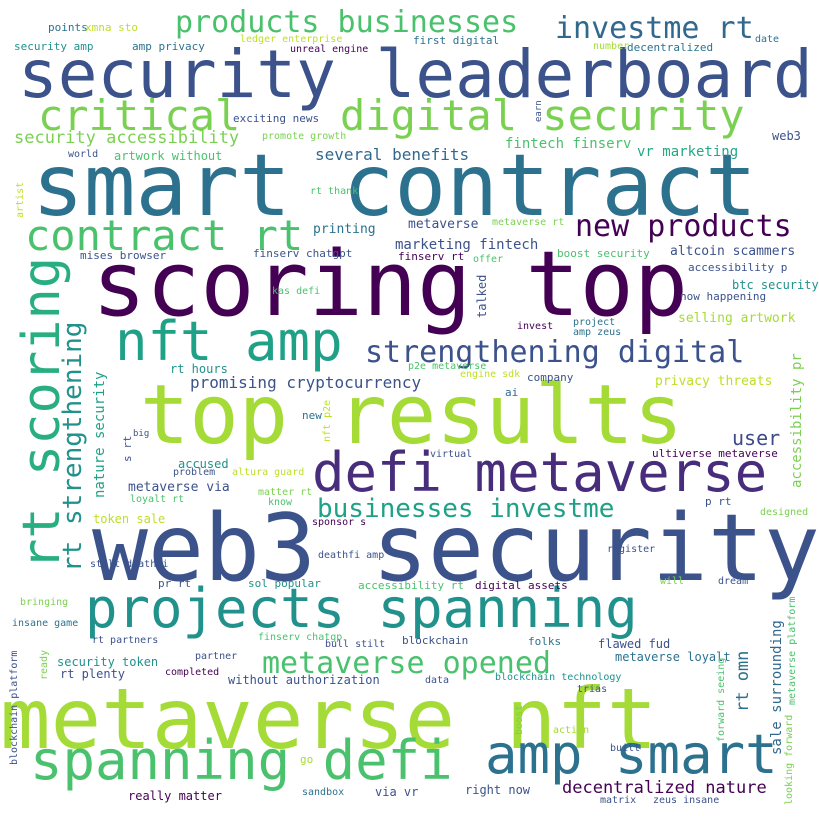 The height and width of the screenshot is (819, 819). Describe the element at coordinates (555, 352) in the screenshot. I see `word-strengthening-digital: strengthening digital` at that location.